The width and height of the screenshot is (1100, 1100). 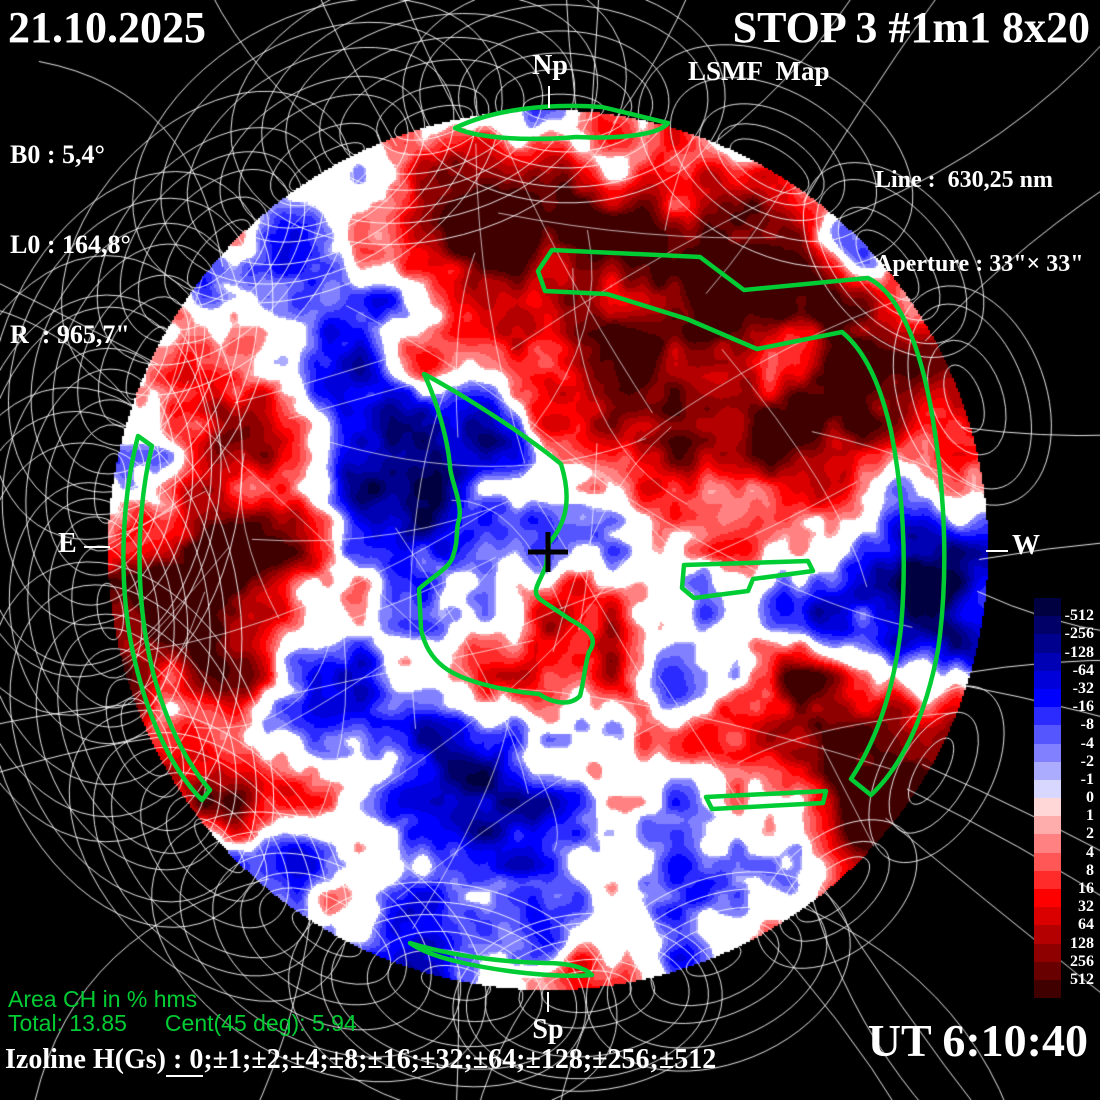 What do you see at coordinates (1082, 961) in the screenshot?
I see `colorbar-tick-label: 256` at bounding box center [1082, 961].